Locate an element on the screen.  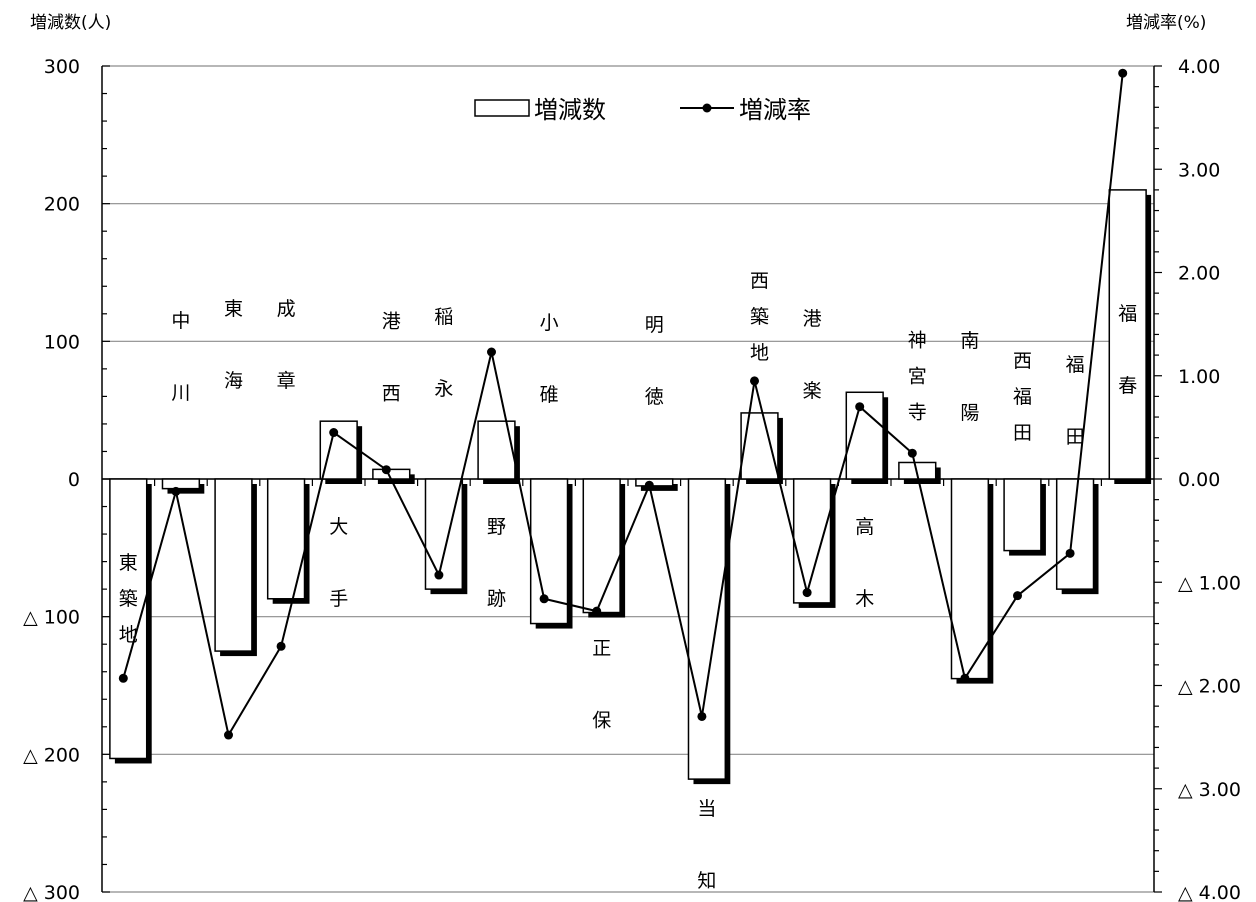
category-label: 明徳 is located at coordinates (654, 361).